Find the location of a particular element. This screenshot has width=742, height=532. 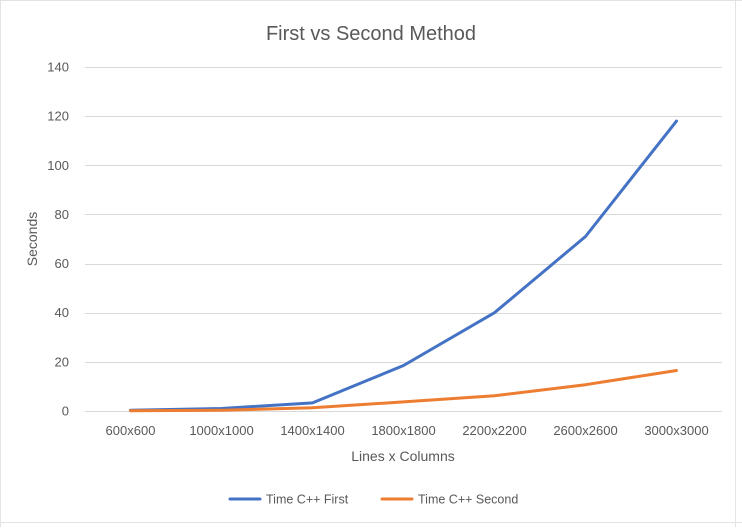

x-tick-label: 1000x1000 is located at coordinates (221, 430).